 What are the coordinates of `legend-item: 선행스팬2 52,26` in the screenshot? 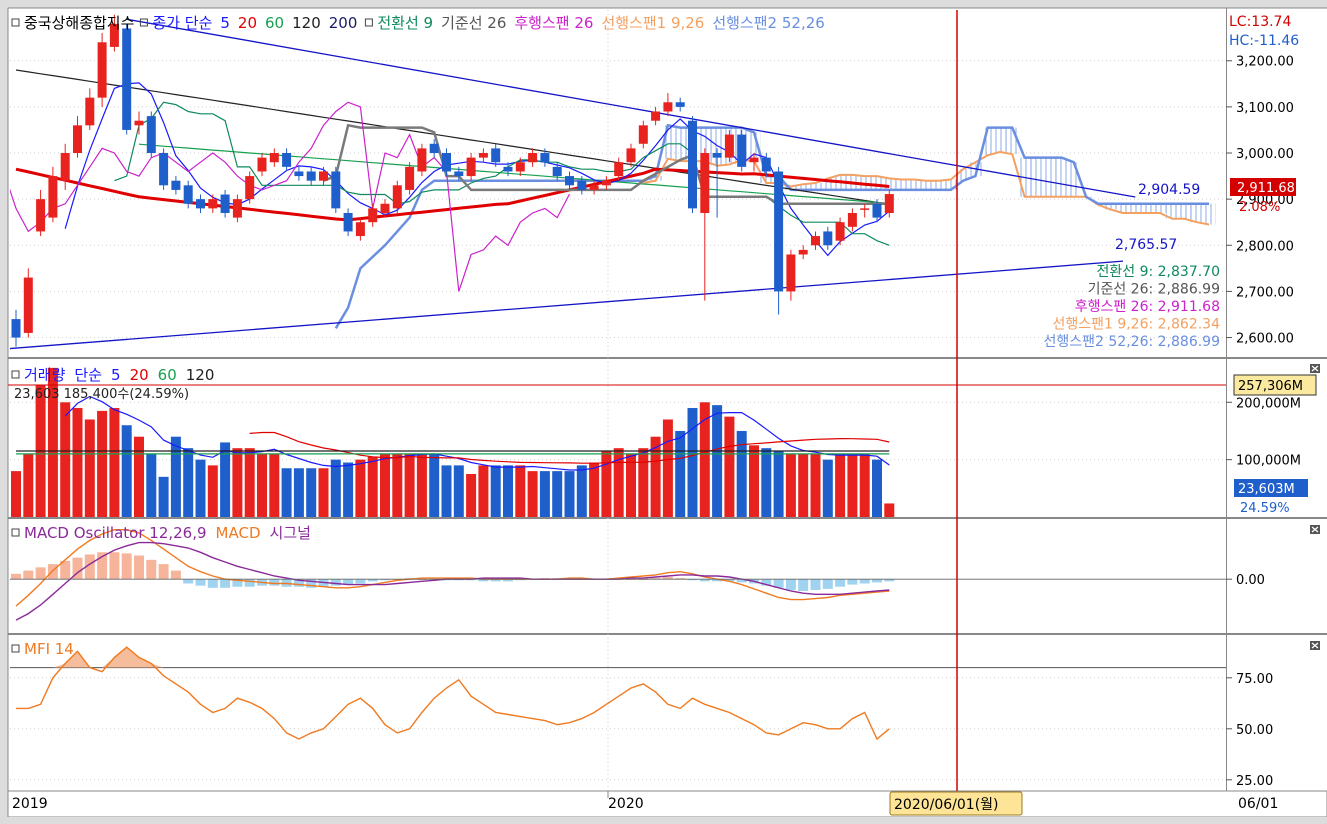 It's located at (768, 23).